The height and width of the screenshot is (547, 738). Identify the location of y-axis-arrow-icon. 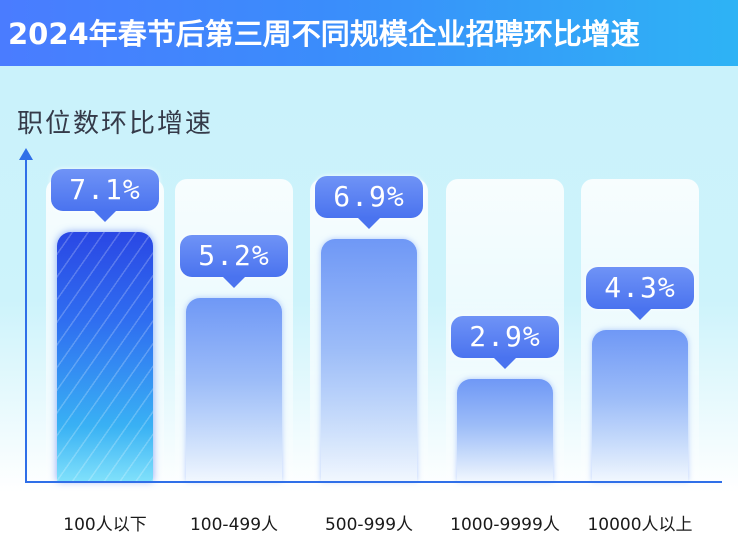
(26, 154).